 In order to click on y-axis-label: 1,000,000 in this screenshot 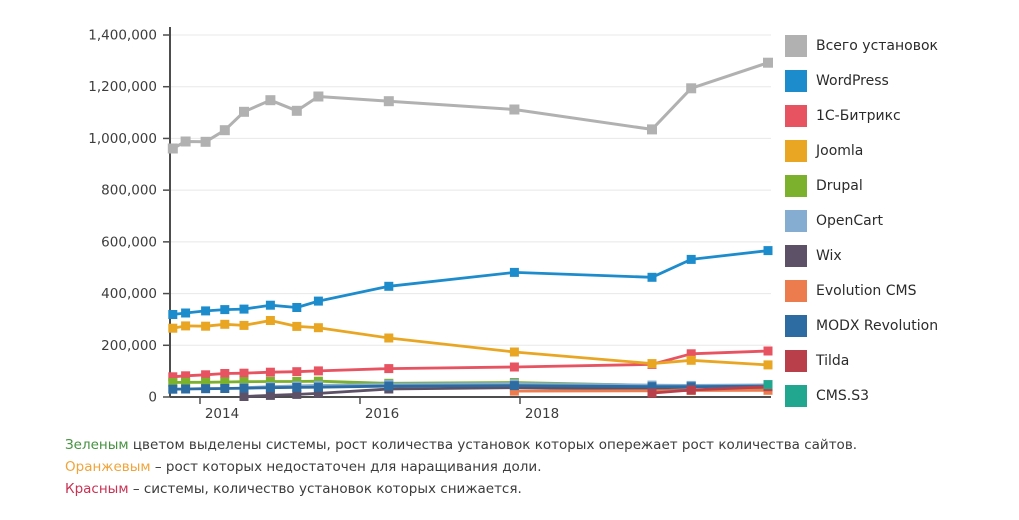, I will do `click(122, 139)`.